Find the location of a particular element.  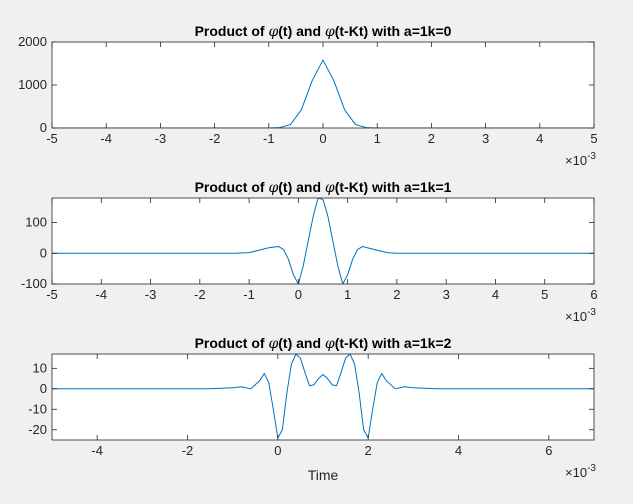

subplot-title: Product of φ(t) and φ(t-Kt) with a=1k=1 is located at coordinates (323, 187).